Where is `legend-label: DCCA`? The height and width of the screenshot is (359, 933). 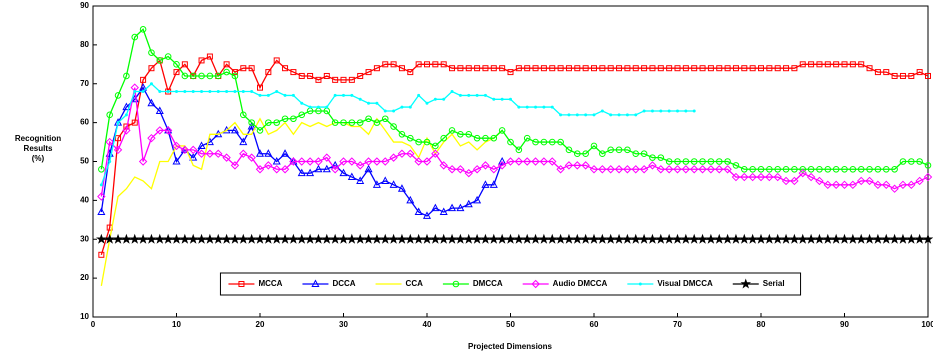
legend-label: DCCA is located at coordinates (343, 283).